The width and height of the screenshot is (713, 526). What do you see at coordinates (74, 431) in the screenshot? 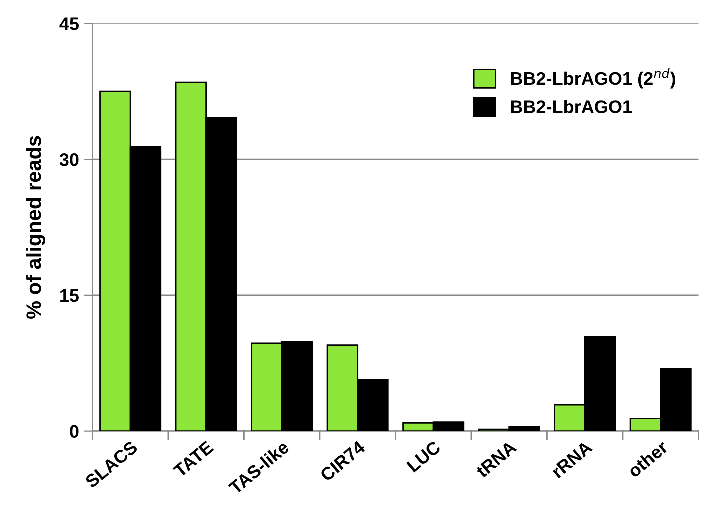
I see `y-tick-label: 0` at bounding box center [74, 431].